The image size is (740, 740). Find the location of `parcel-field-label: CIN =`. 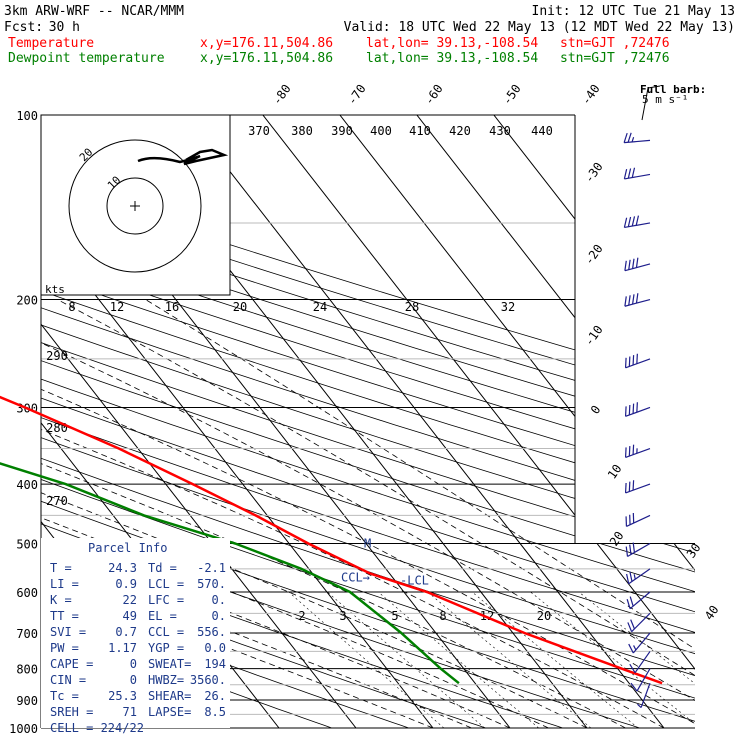

parcel-field-label: CIN = is located at coordinates (68, 680).